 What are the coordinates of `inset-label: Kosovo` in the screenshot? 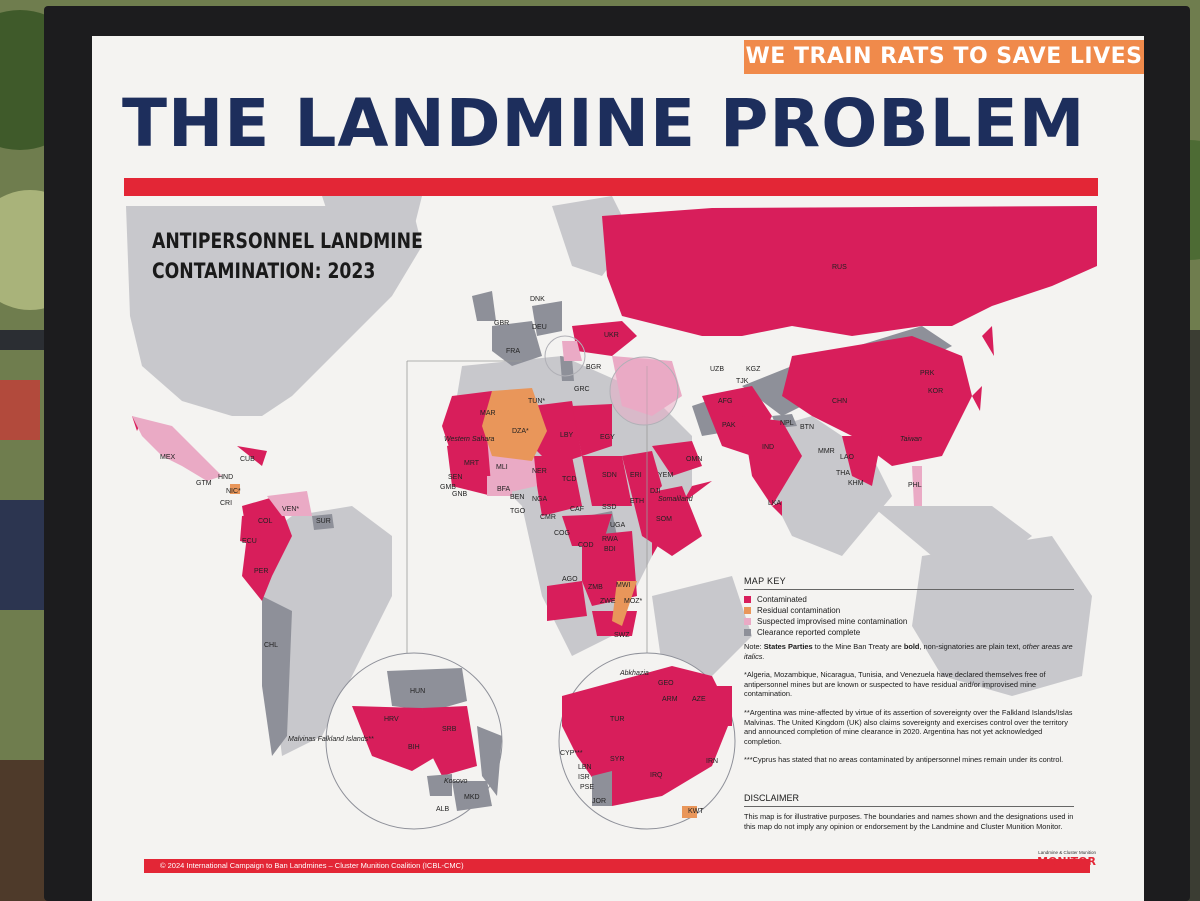 It's located at (456, 781).